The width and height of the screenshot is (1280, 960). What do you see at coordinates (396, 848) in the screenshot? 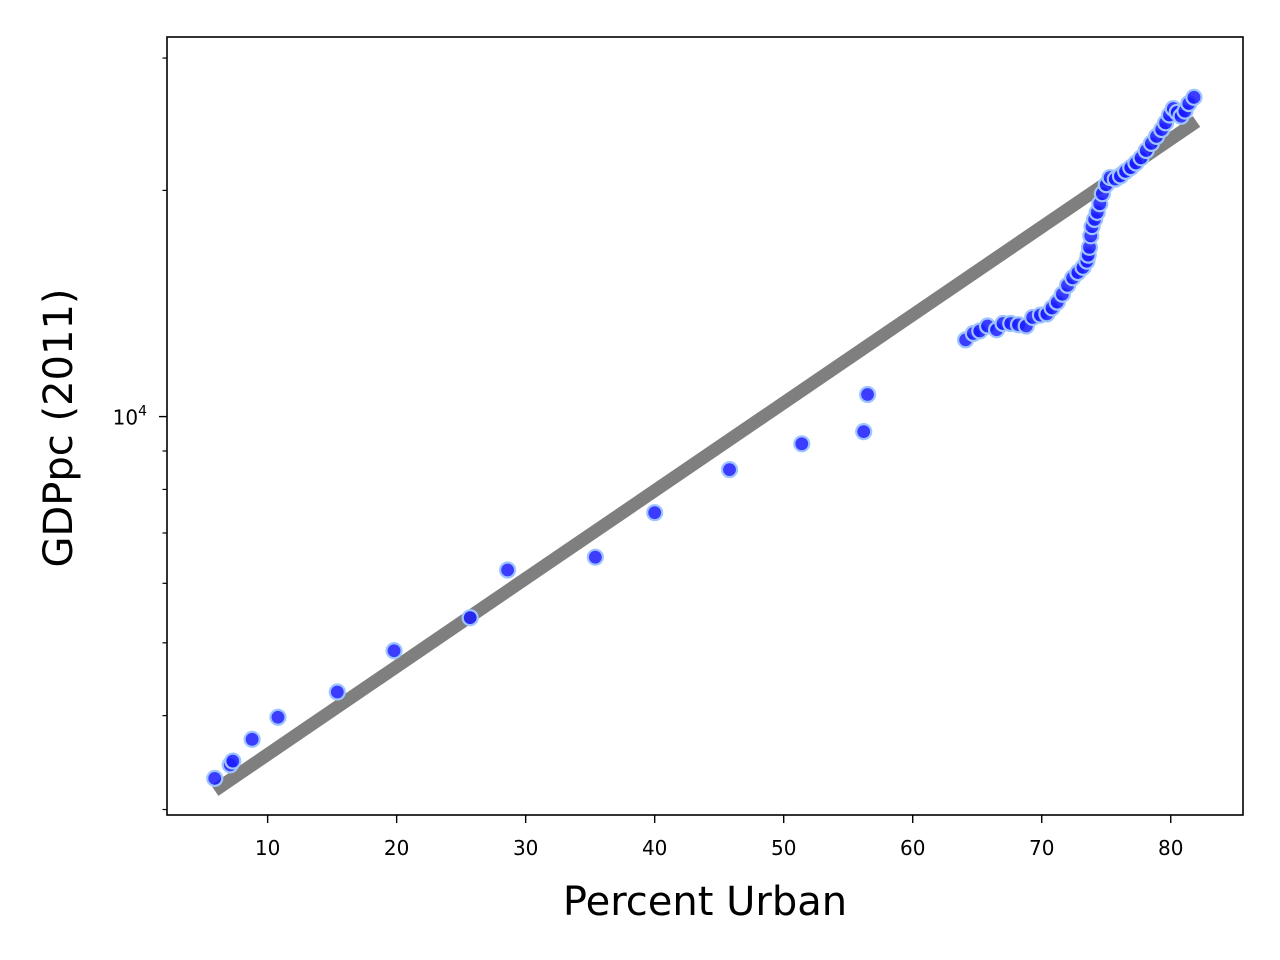
I see `x-tick-label: 20` at bounding box center [396, 848].